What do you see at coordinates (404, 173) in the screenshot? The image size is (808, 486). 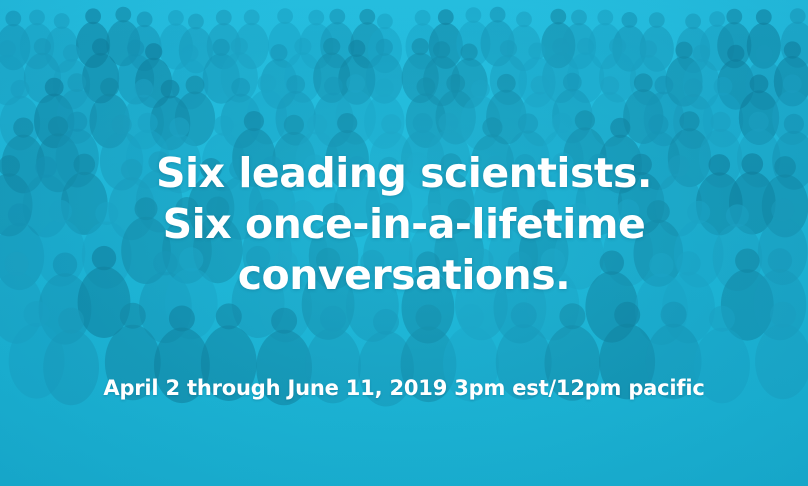 I see `headline-line-1: Six leading scientists.` at bounding box center [404, 173].